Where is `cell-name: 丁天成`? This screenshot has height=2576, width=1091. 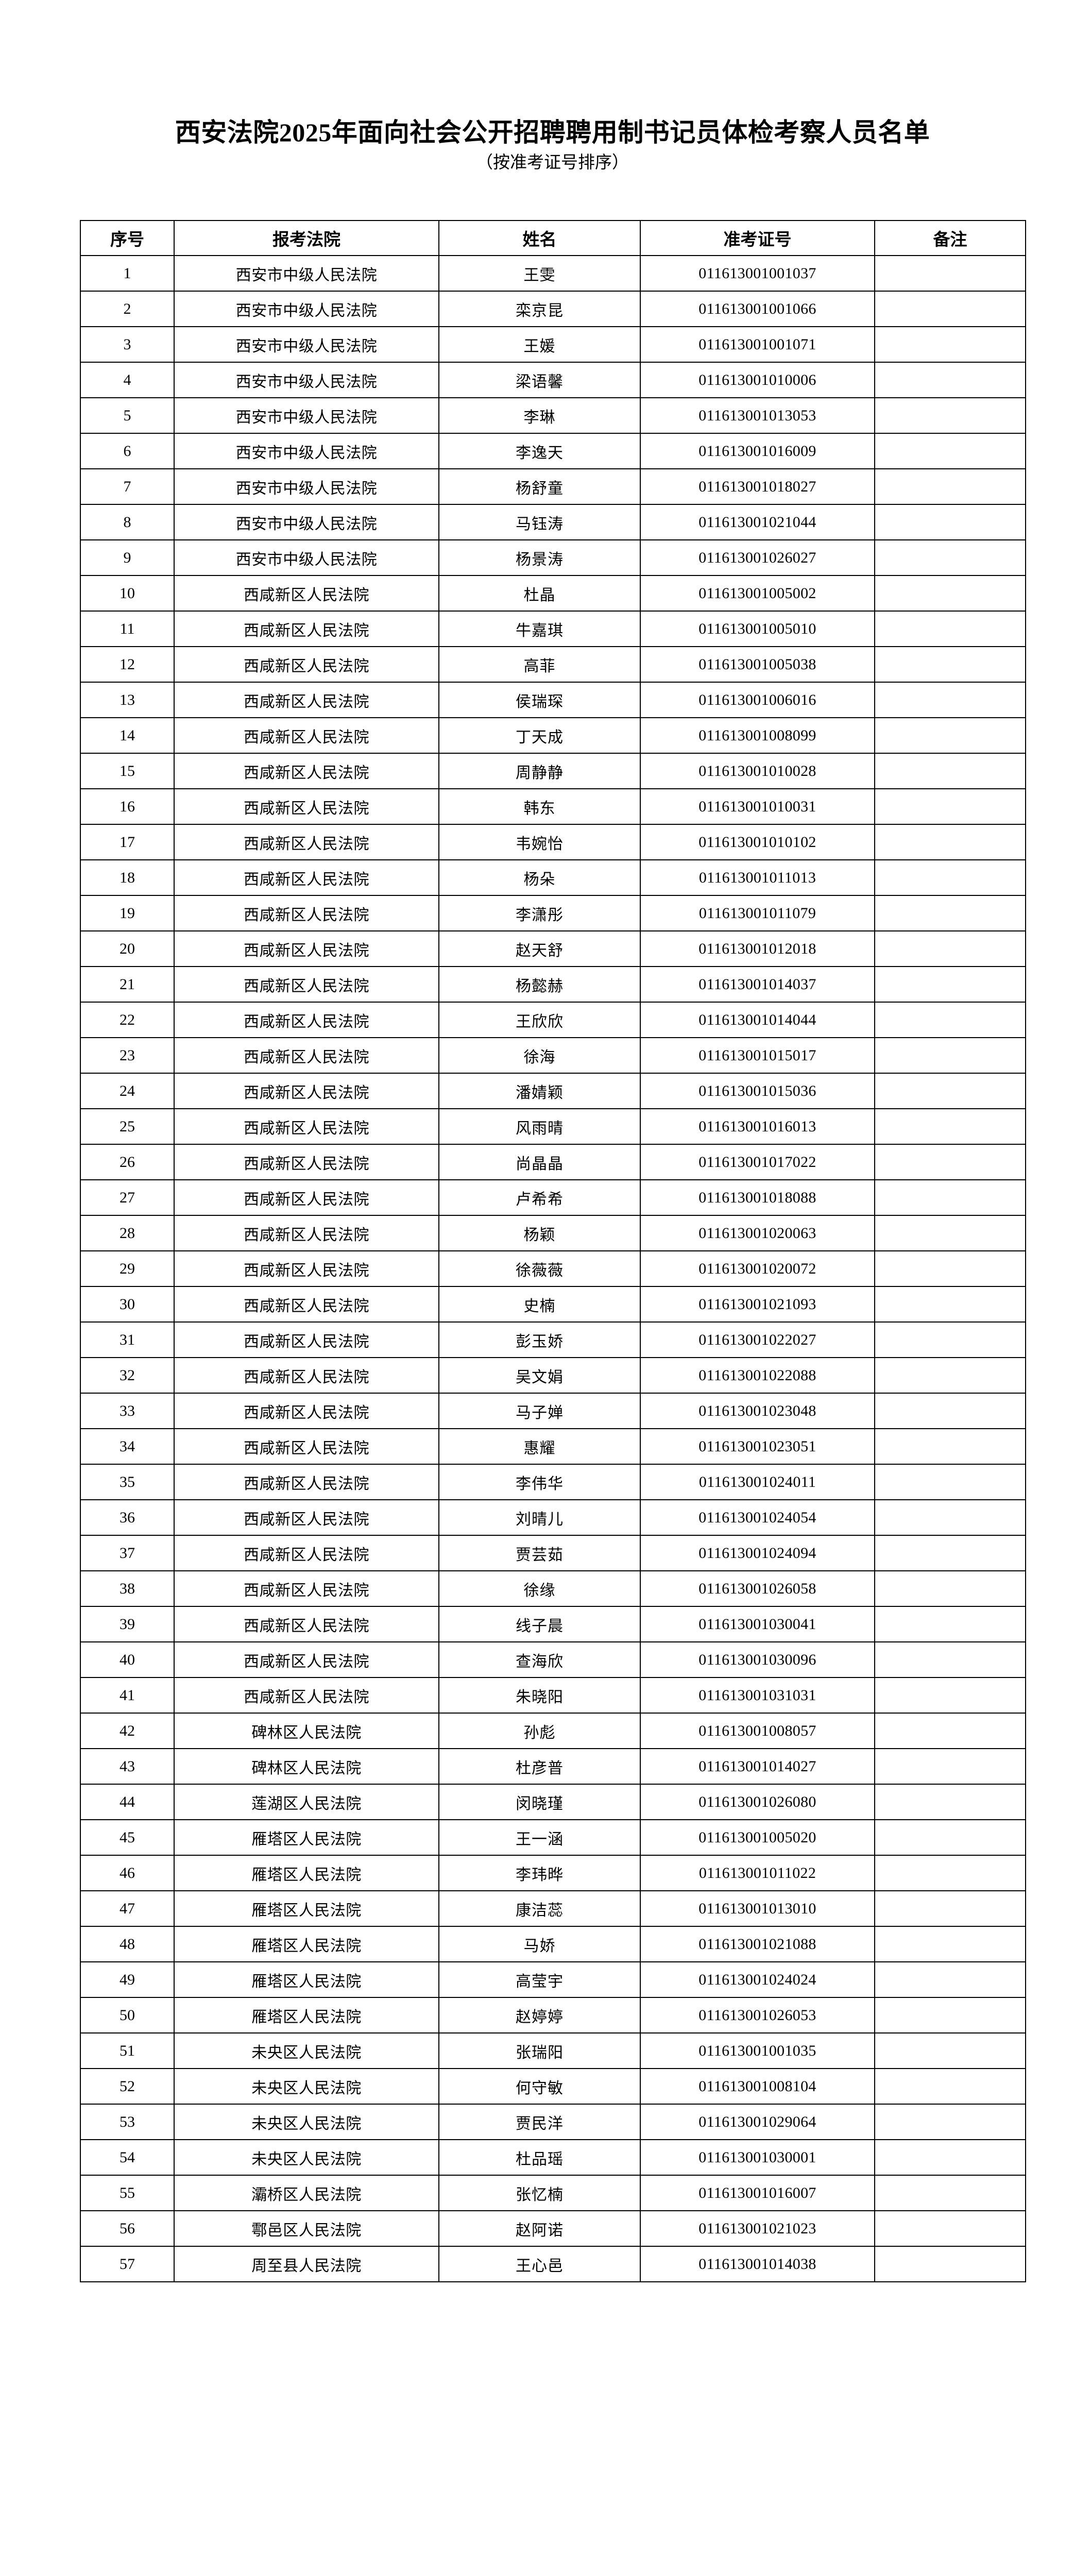 cell-name: 丁天成 is located at coordinates (539, 735).